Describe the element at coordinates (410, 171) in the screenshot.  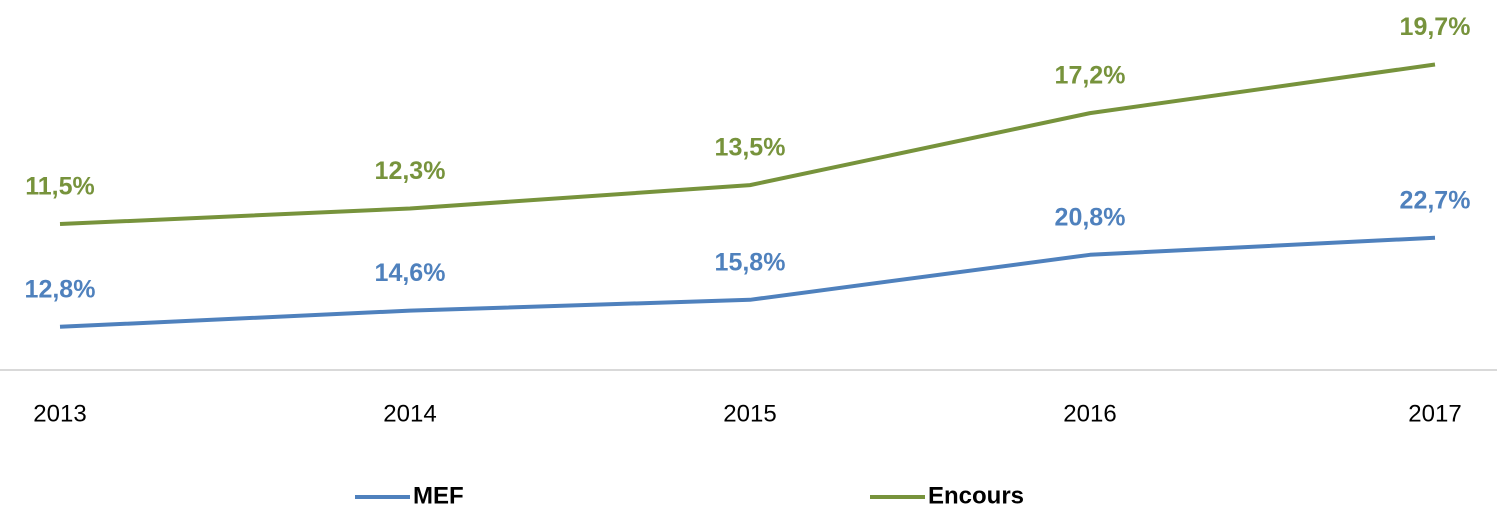
I see `data-label: 12,3%` at that location.